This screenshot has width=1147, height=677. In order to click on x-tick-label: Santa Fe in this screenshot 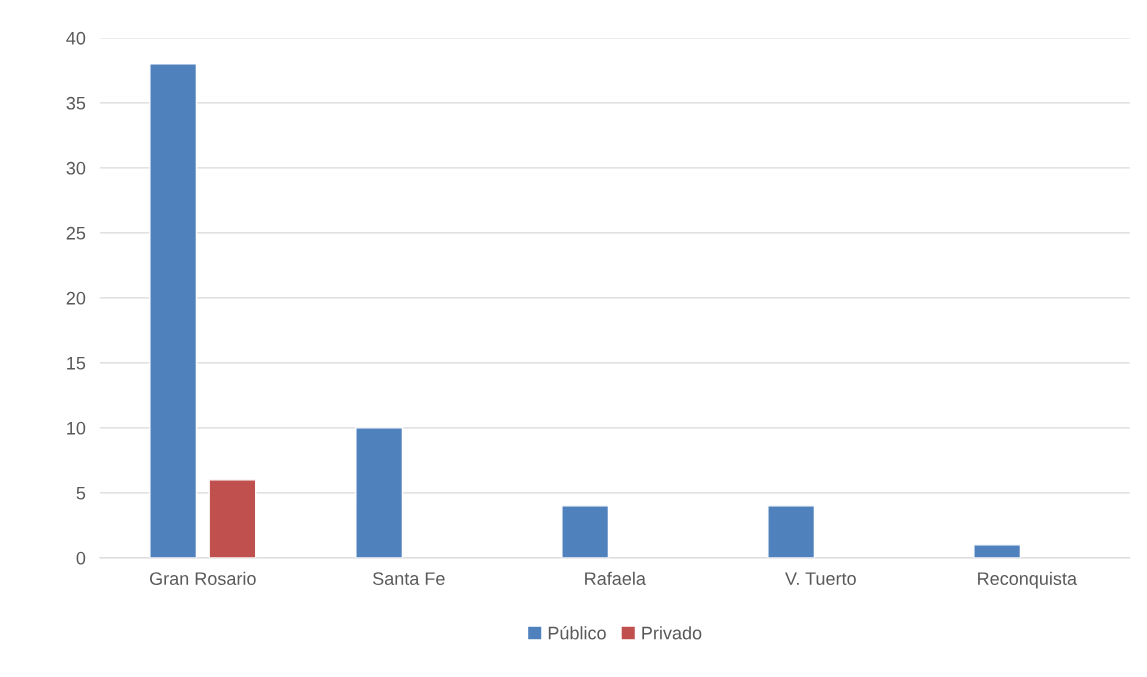, I will do `click(408, 578)`.